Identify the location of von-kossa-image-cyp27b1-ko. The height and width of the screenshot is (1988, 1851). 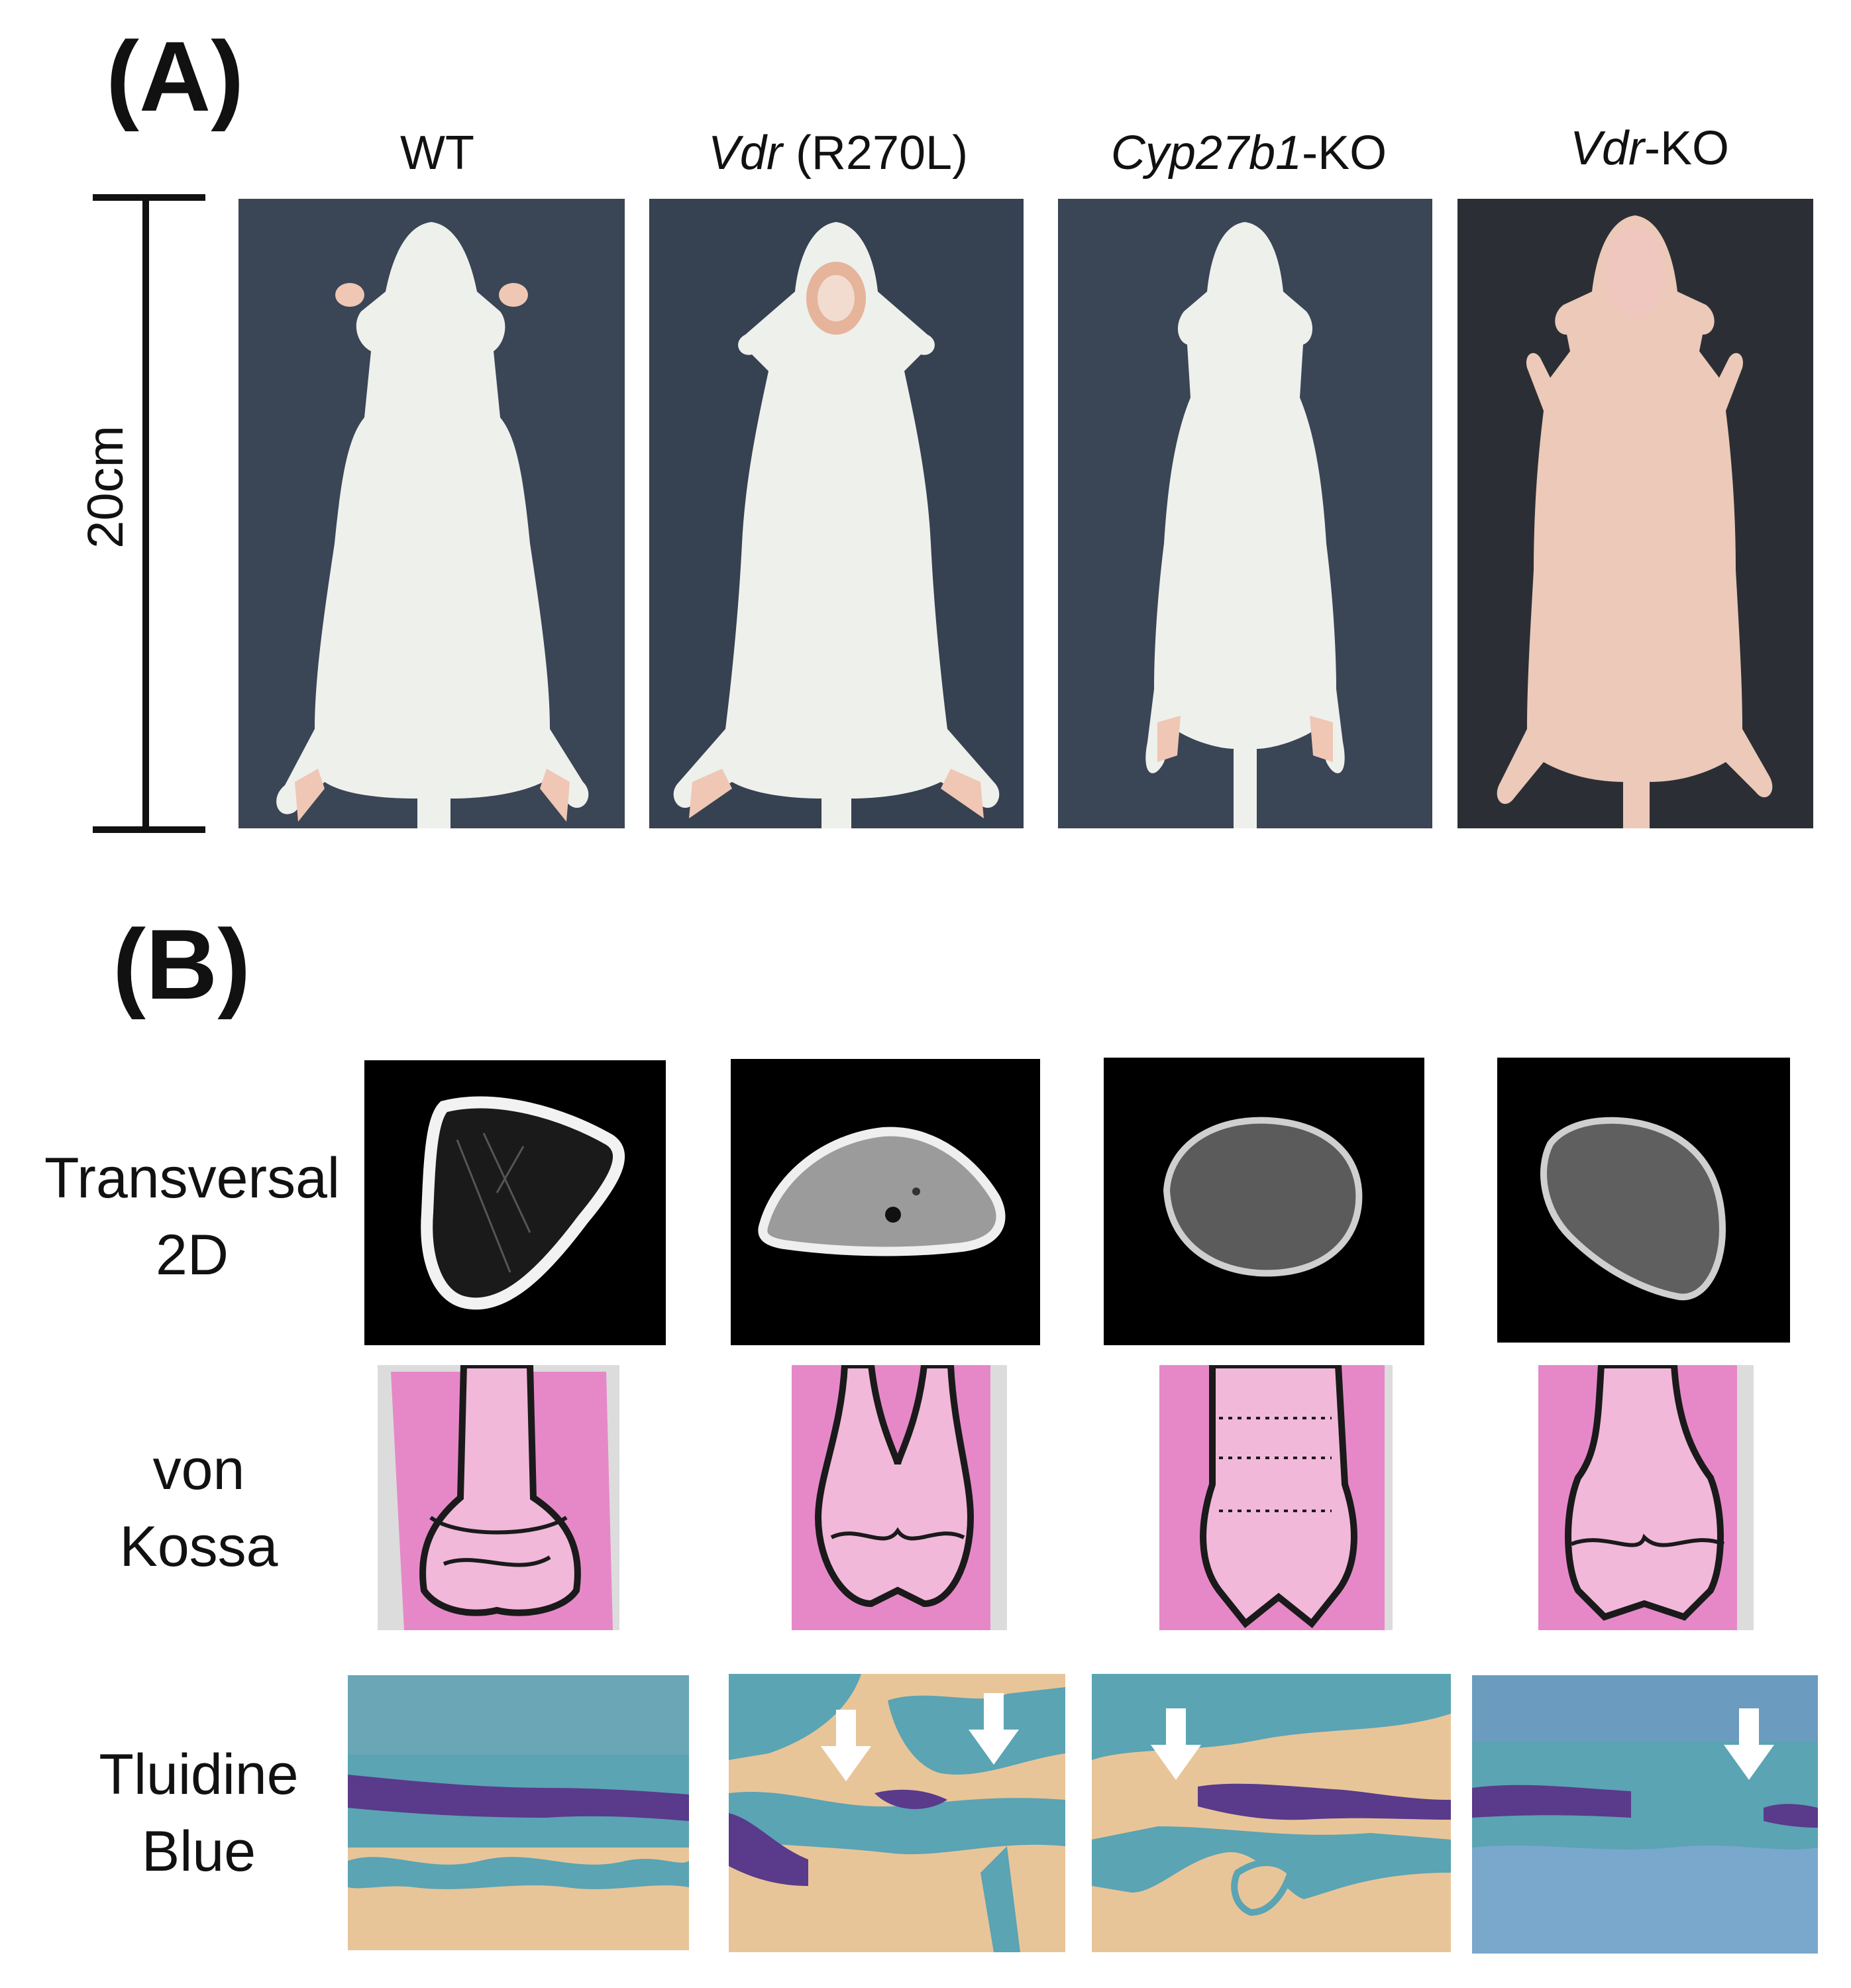
(1276, 1497).